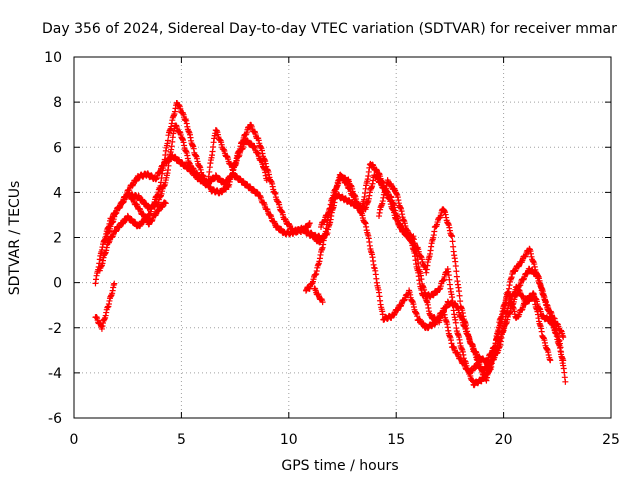 The width and height of the screenshot is (640, 480). What do you see at coordinates (181, 440) in the screenshot?
I see `x-tick-label: 5` at bounding box center [181, 440].